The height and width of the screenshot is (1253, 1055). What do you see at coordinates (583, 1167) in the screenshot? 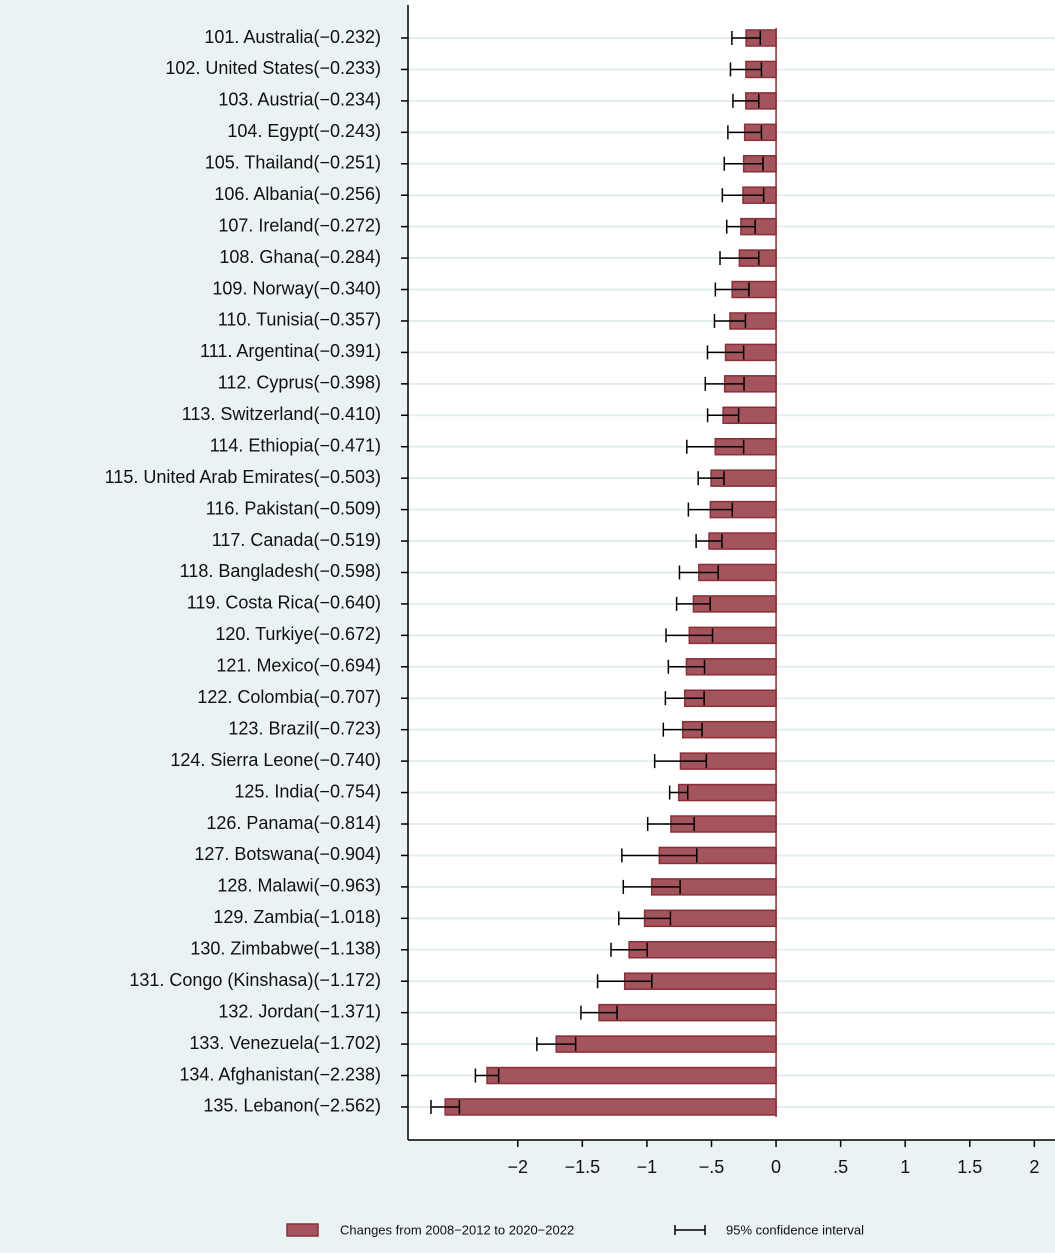
I see `x-tick-label: −1.5` at bounding box center [583, 1167].